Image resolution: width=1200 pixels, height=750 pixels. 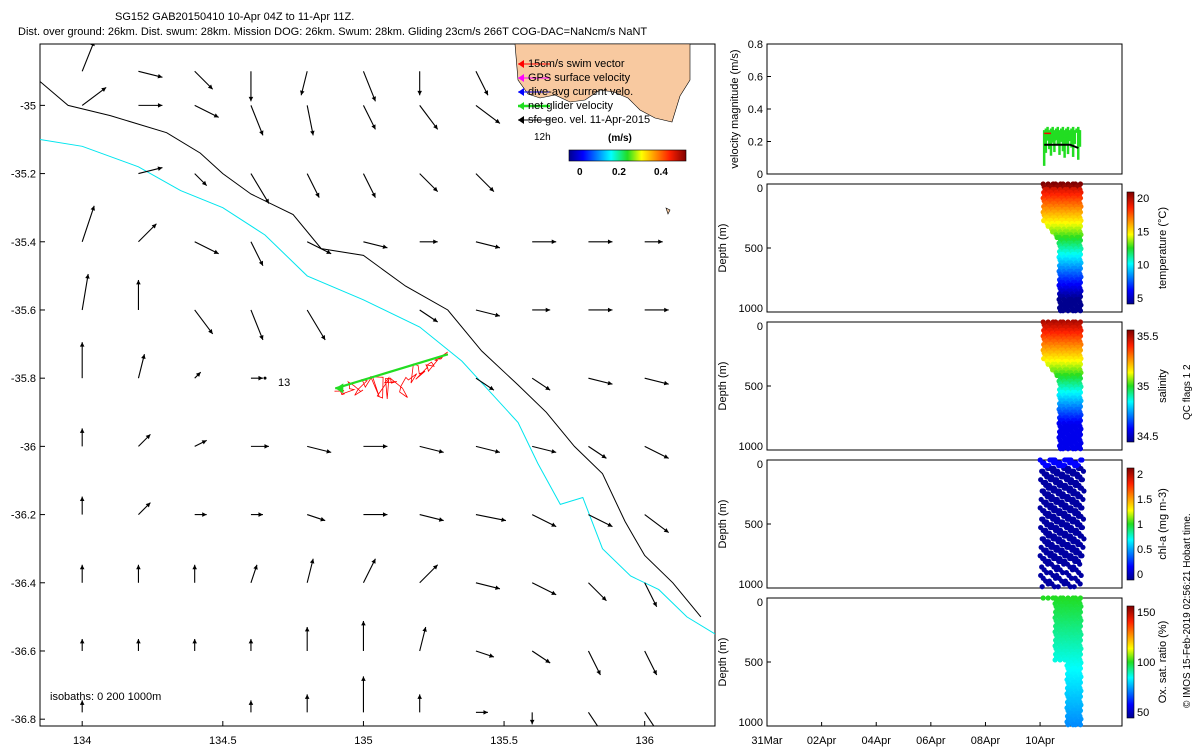 I want to click on chla-ytick-label: 1000, so click(x=751, y=585).